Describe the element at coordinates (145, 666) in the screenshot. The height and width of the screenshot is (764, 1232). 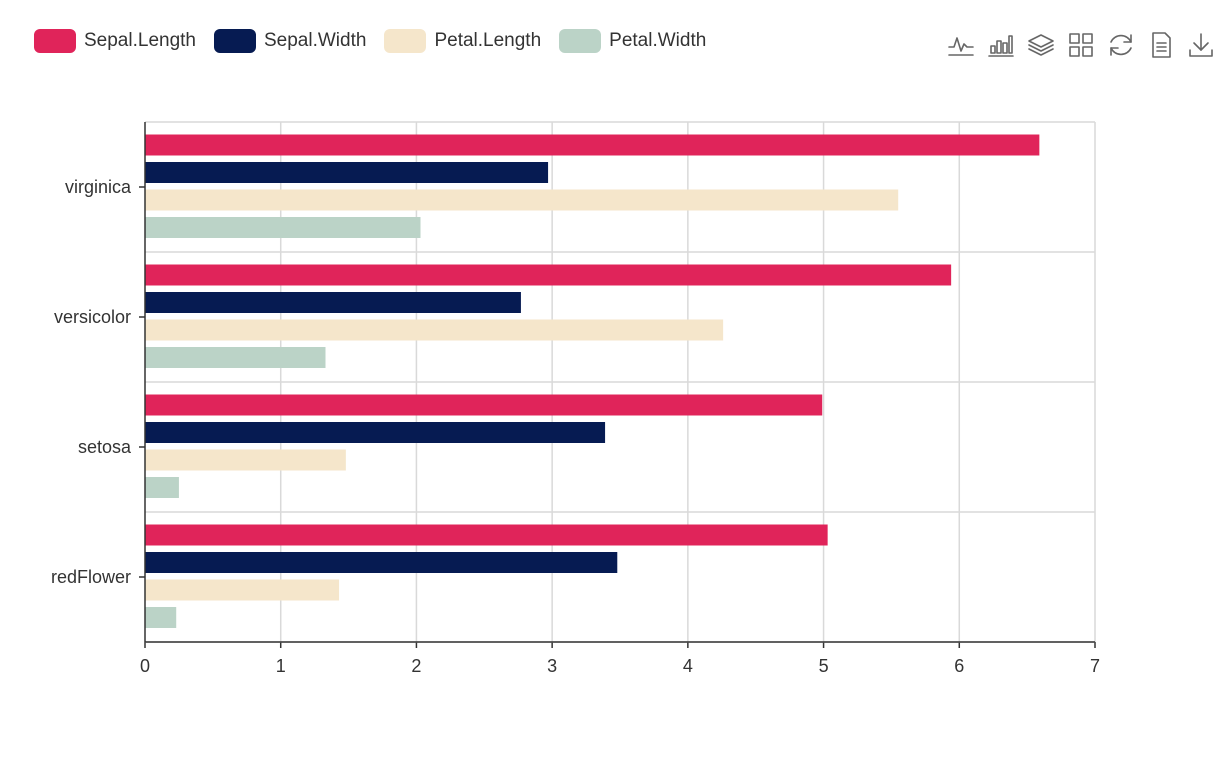
I see `x-tick-label: 0` at that location.